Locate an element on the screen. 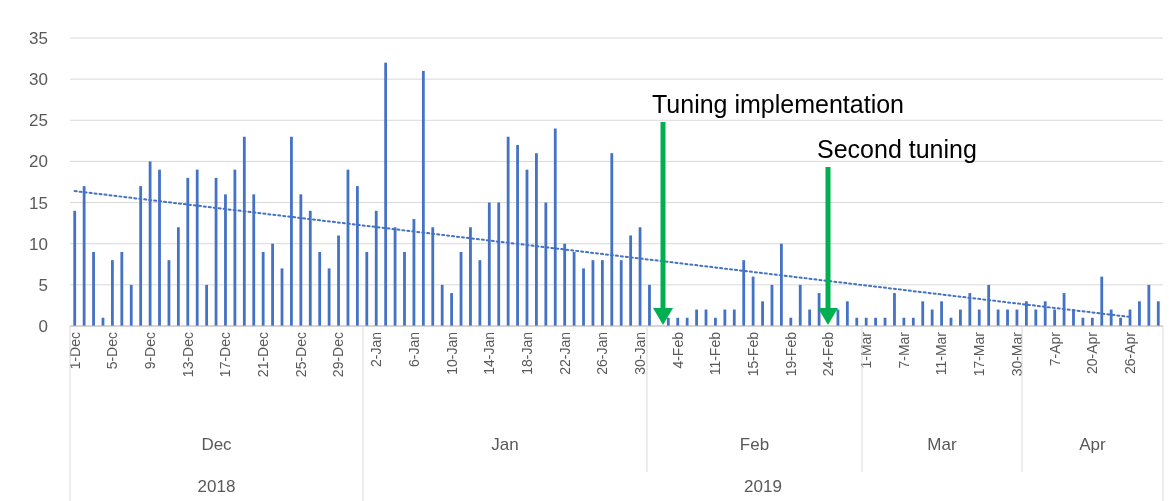  text: Jan is located at coordinates (505, 444).